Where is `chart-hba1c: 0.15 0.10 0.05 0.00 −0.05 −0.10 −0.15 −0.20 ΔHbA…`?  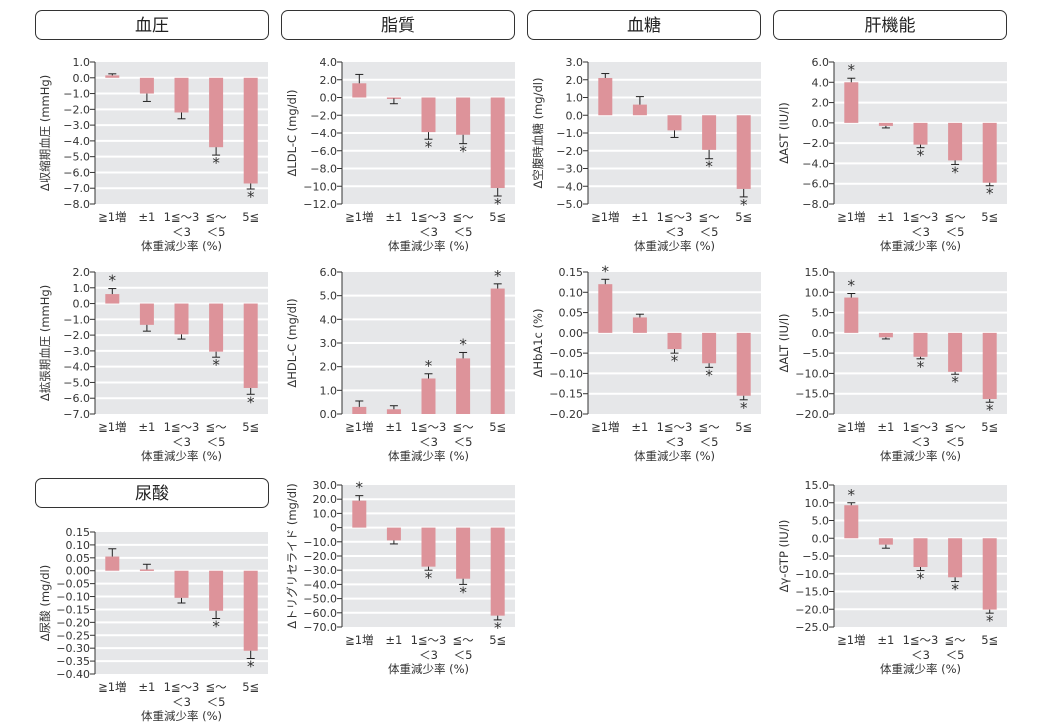
chart-hba1c: 0.15 0.10 0.05 0.00 −0.05 −0.10 −0.15 −0.20 ΔHbA… is located at coordinates (650, 365).